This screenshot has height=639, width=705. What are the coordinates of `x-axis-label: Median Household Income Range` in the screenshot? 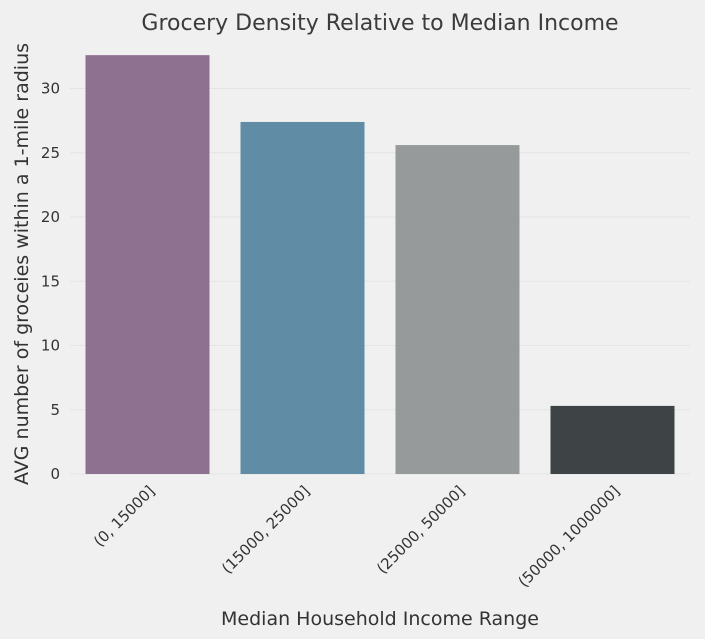 It's located at (380, 619).